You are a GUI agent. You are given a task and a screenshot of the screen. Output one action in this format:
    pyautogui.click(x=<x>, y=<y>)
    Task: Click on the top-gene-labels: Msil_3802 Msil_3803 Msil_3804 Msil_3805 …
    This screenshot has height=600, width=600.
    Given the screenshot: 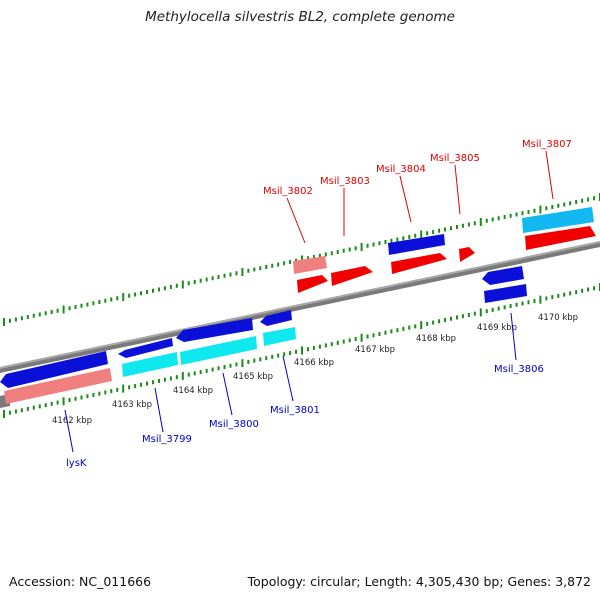 What is the action you would take?
    pyautogui.click(x=417, y=168)
    